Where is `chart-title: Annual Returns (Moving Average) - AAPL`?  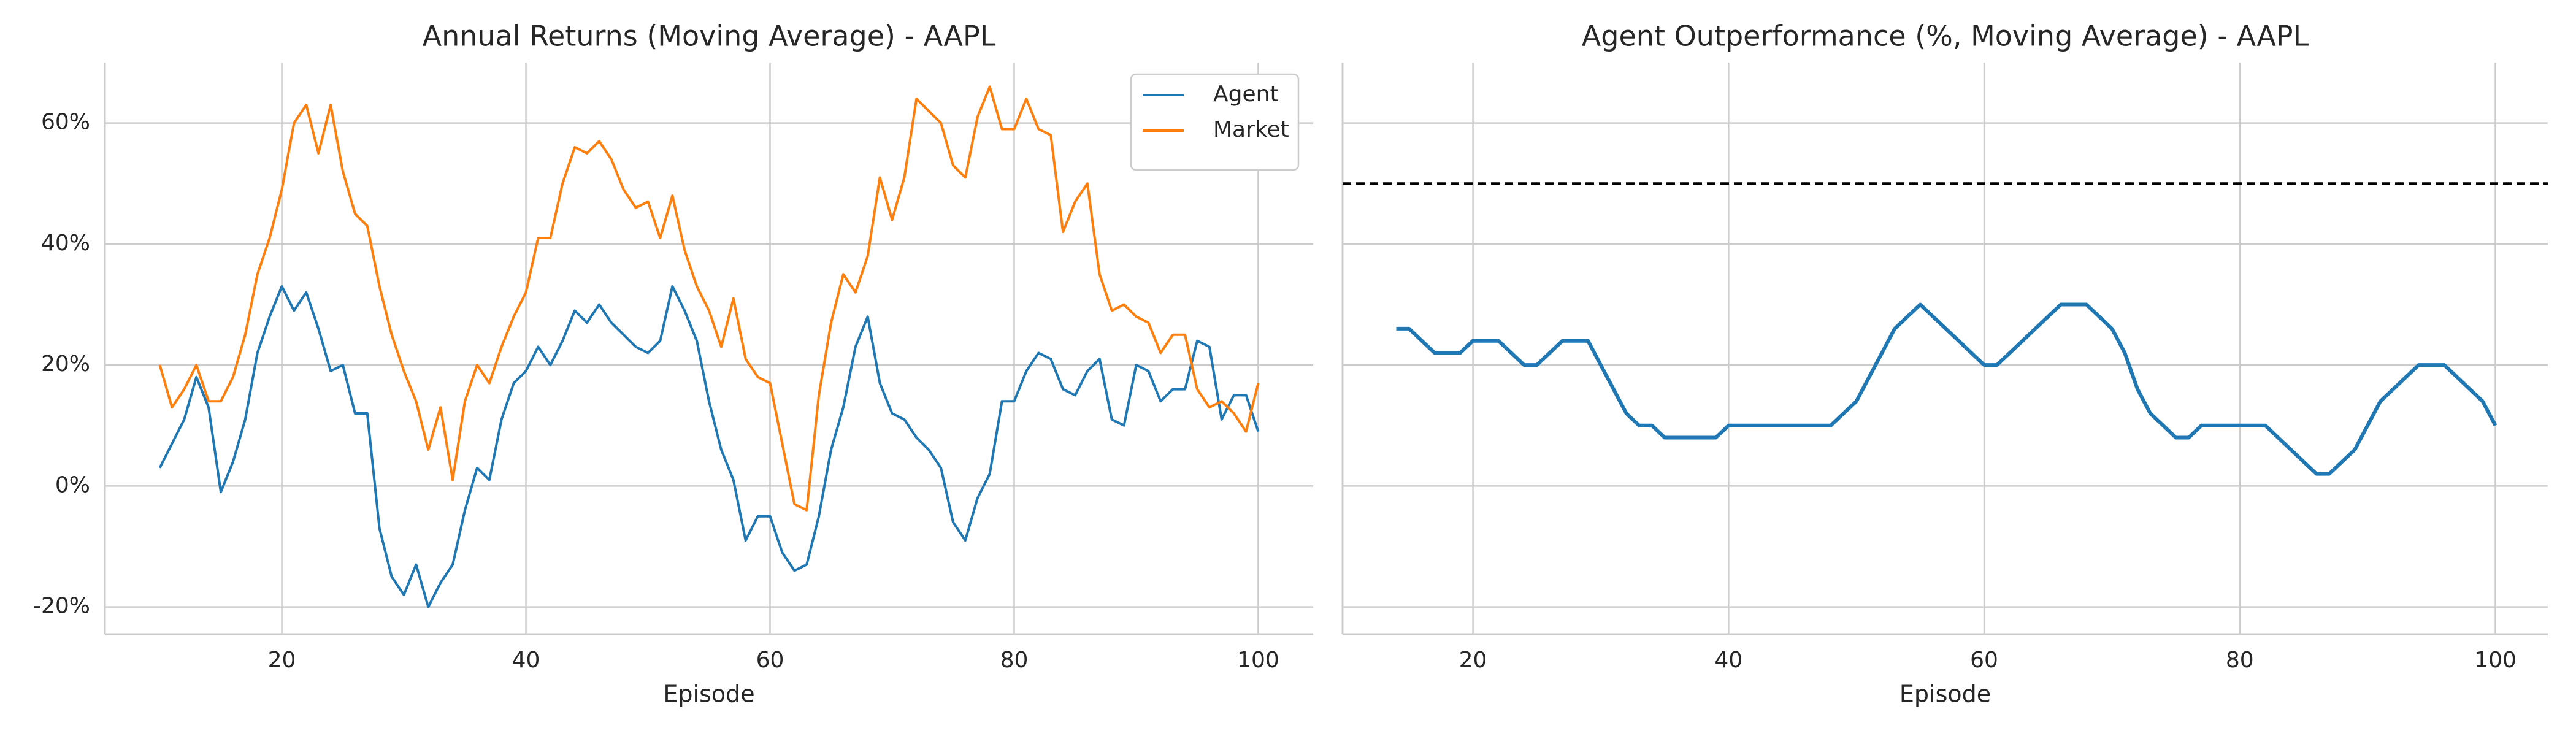
chart-title: Annual Returns (Moving Average) - AAPL is located at coordinates (709, 36).